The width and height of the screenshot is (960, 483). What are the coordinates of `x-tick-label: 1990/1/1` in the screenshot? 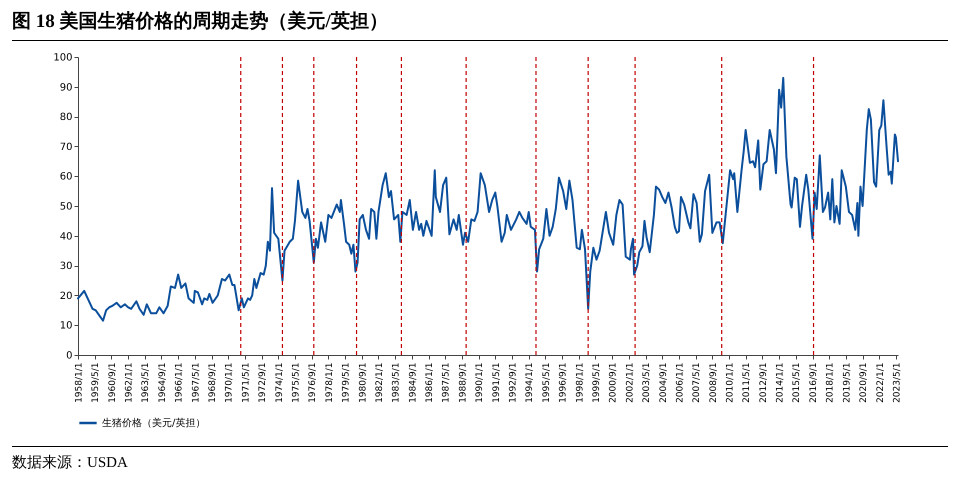 It's located at (480, 382).